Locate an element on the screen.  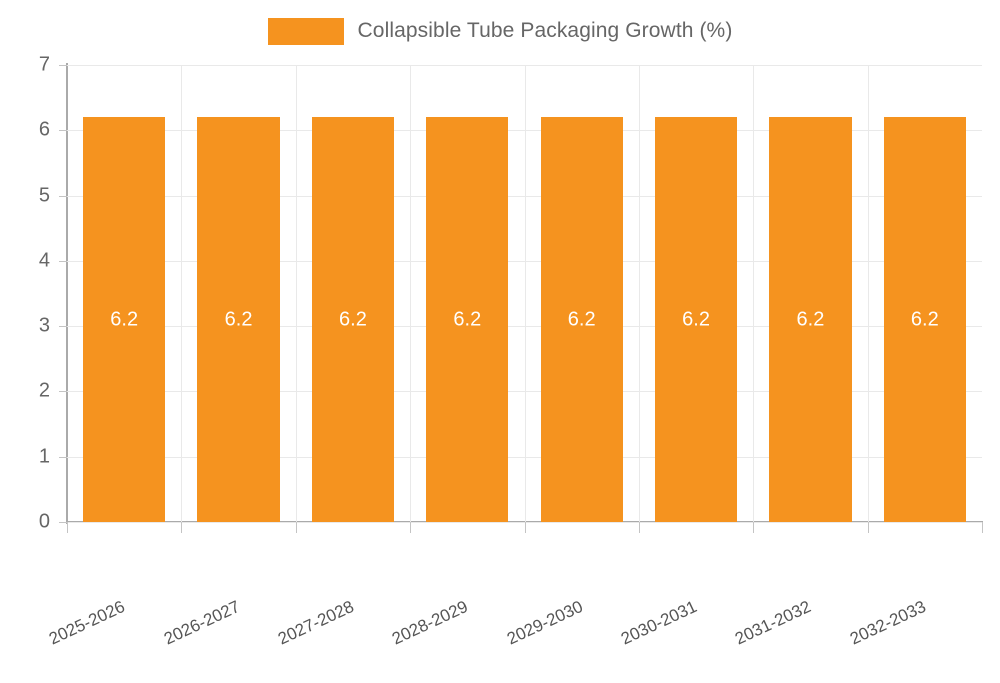
y-tick-label: 7 is located at coordinates (44, 64).